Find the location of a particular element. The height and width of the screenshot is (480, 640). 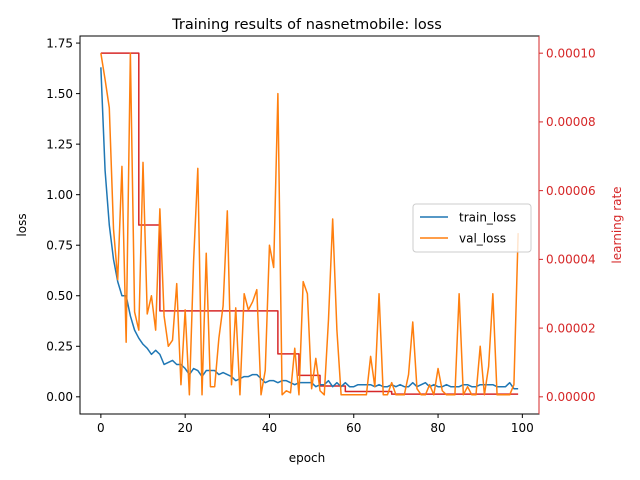

x-axis-ticks: 0 20 40 60 80 100 is located at coordinates (315, 424).